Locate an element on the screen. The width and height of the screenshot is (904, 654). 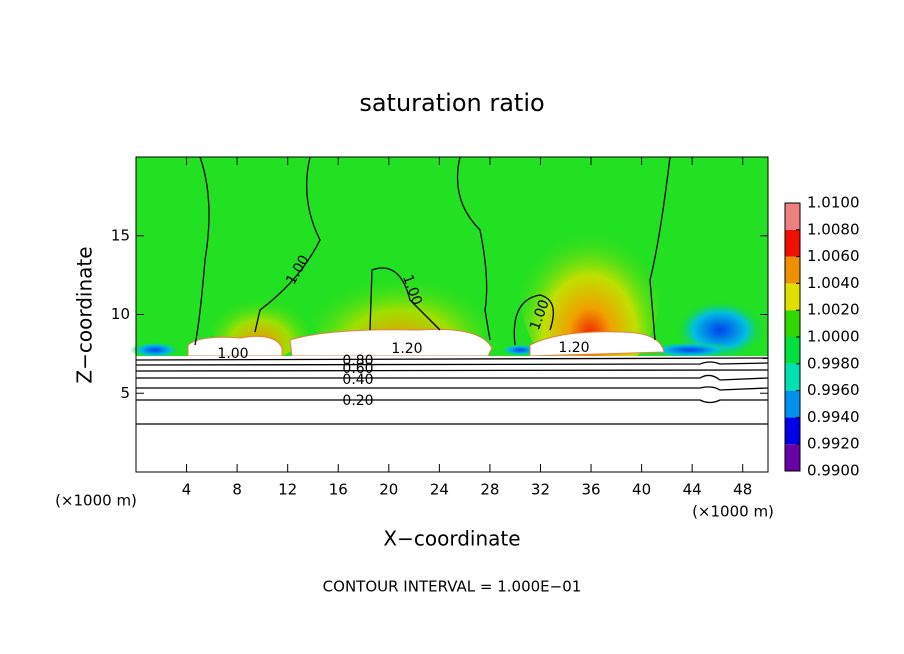
chart-title: saturation ratio is located at coordinates (451, 103).